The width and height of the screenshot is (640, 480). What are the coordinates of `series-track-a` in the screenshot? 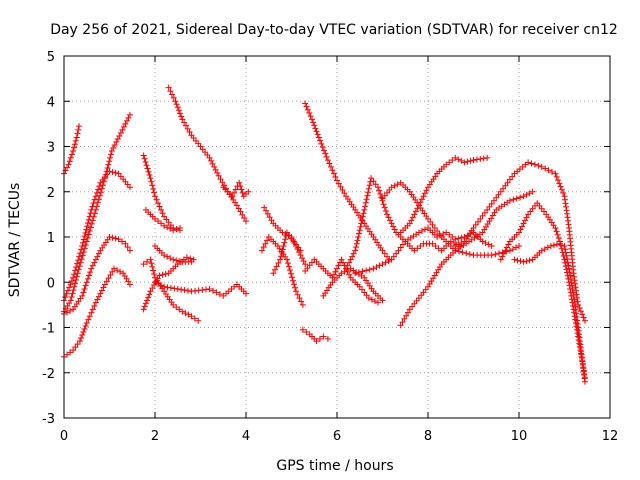 It's located at (72, 150).